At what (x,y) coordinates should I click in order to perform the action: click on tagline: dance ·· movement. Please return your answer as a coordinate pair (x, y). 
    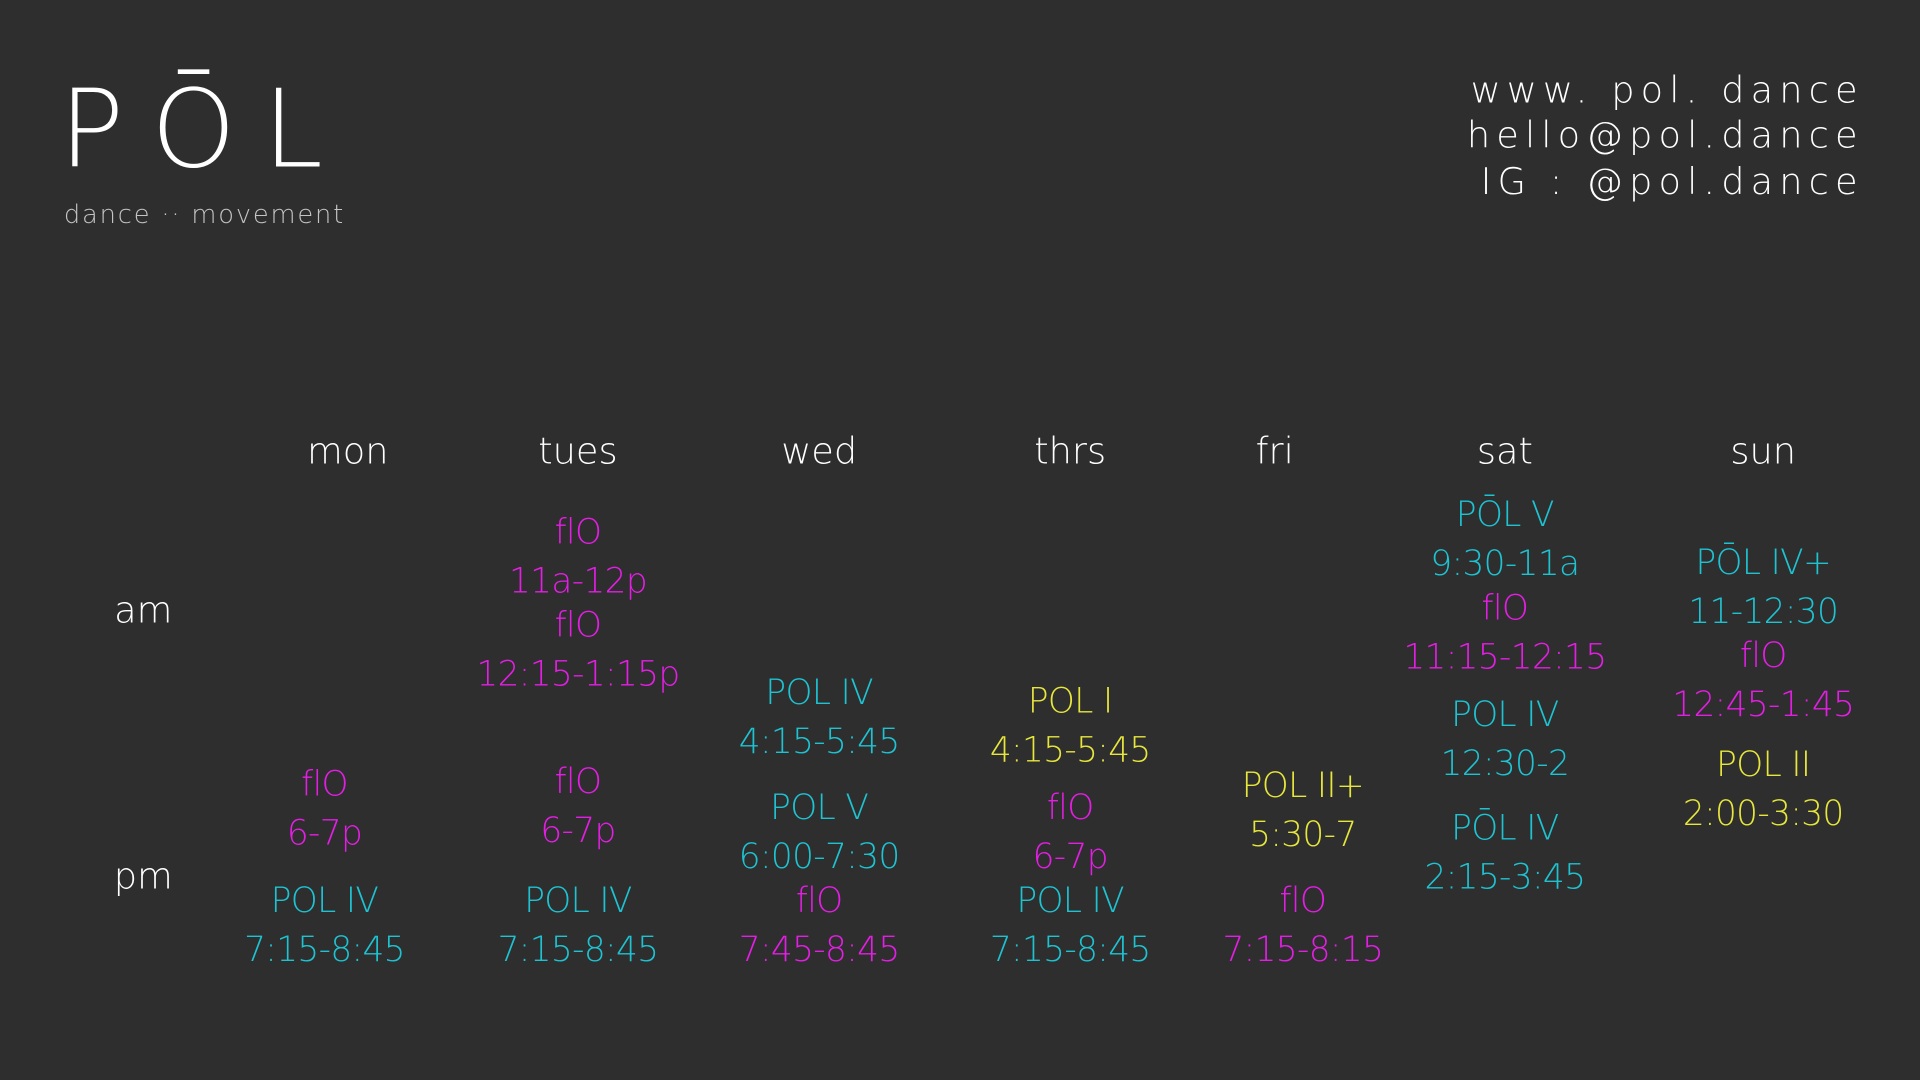
    Looking at the image, I should click on (204, 215).